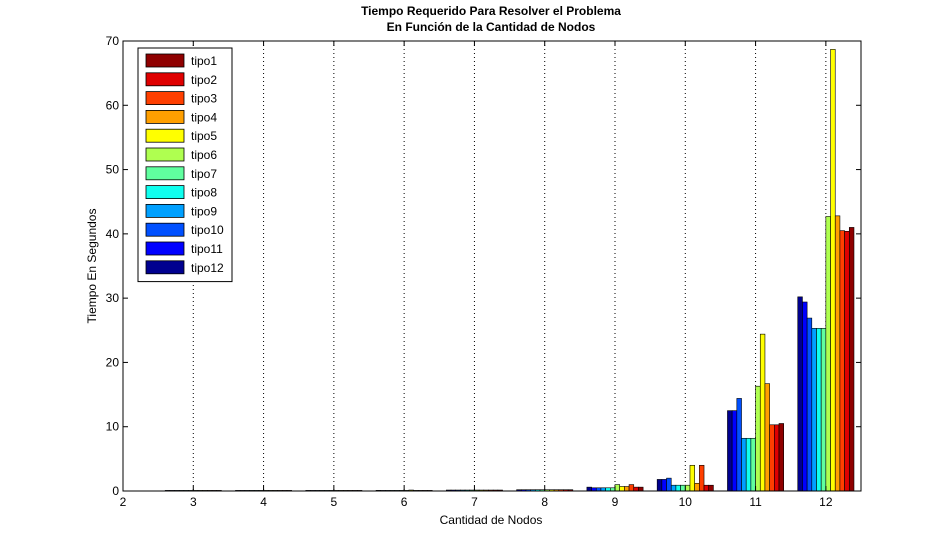 This screenshot has width=952, height=552. I want to click on x-tick-label-11: 11, so click(755, 502).